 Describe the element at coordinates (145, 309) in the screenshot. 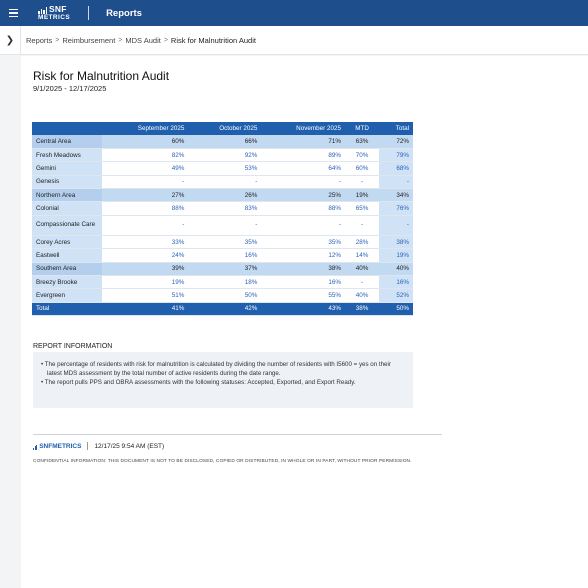

I see `table-cell: 41%` at that location.